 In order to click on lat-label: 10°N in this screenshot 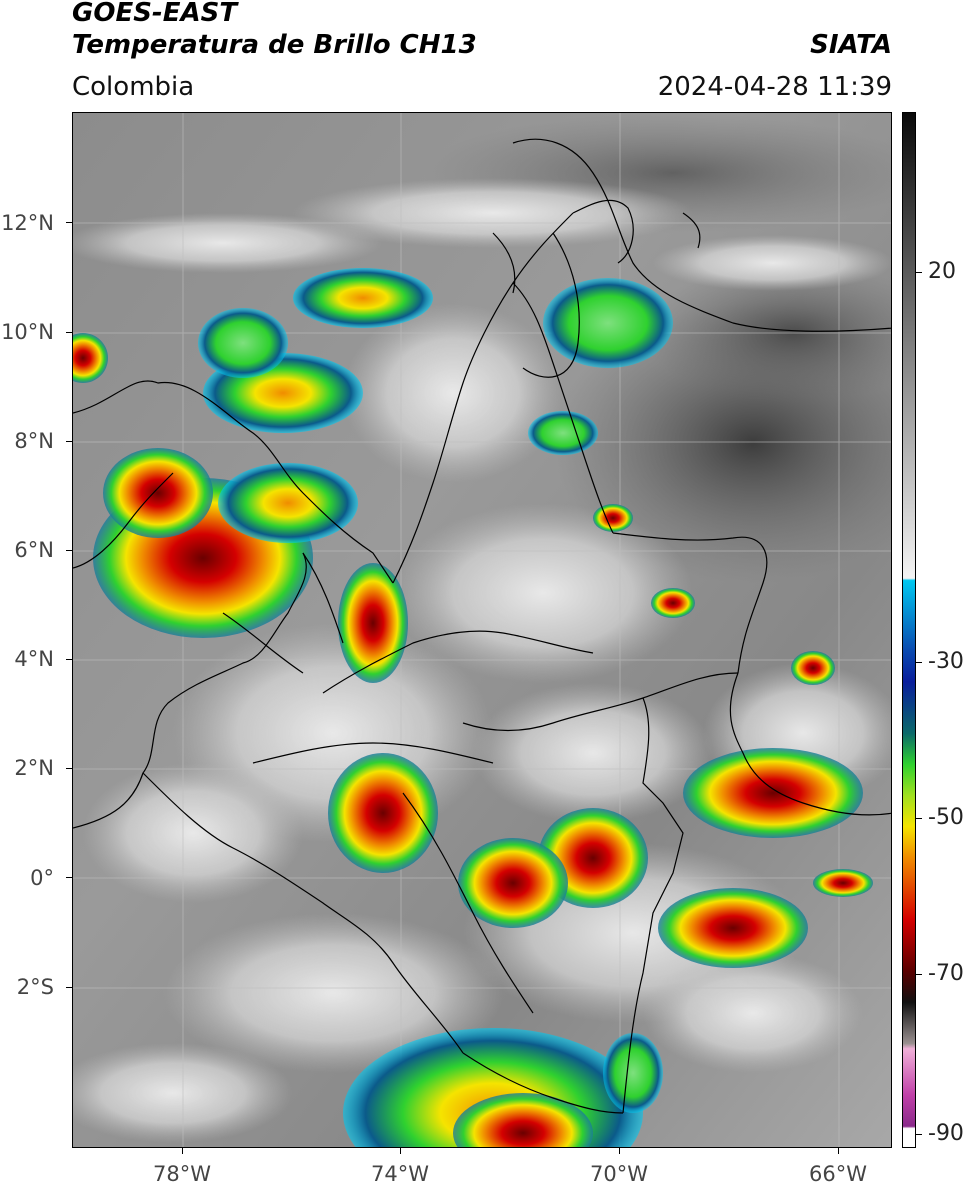, I will do `click(27, 332)`.